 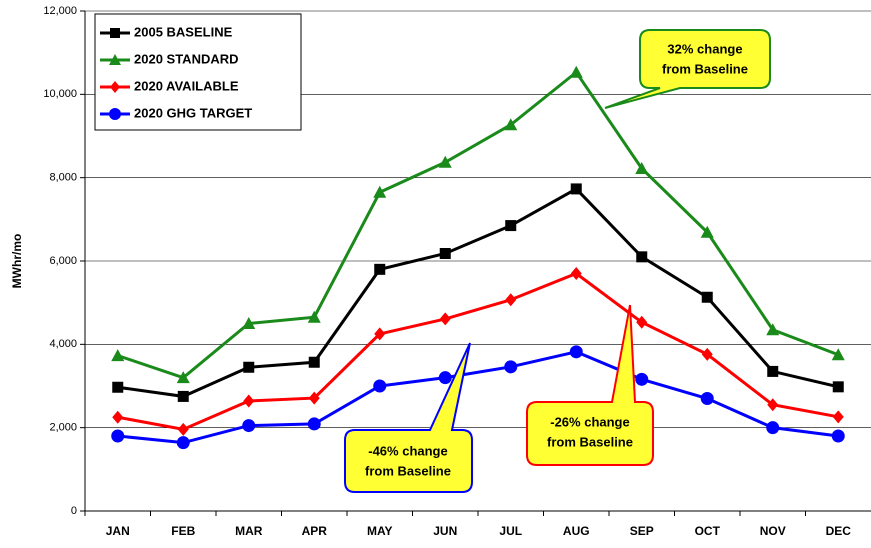 I want to click on x-tick-label: DEC, so click(x=839, y=531).